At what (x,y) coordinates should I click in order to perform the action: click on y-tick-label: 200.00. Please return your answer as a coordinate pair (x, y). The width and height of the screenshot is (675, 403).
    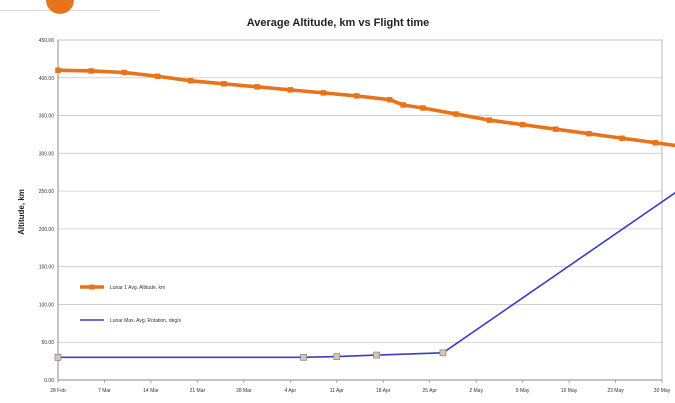
    Looking at the image, I should click on (47, 230).